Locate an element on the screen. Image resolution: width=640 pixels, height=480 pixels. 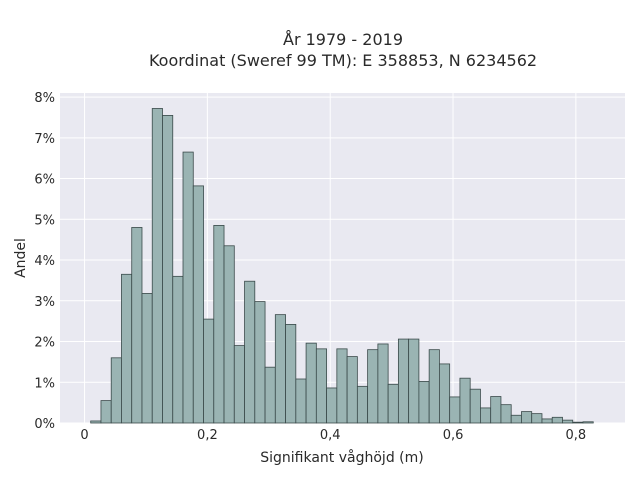
y-tick-label-1: 1% is located at coordinates (44, 383).